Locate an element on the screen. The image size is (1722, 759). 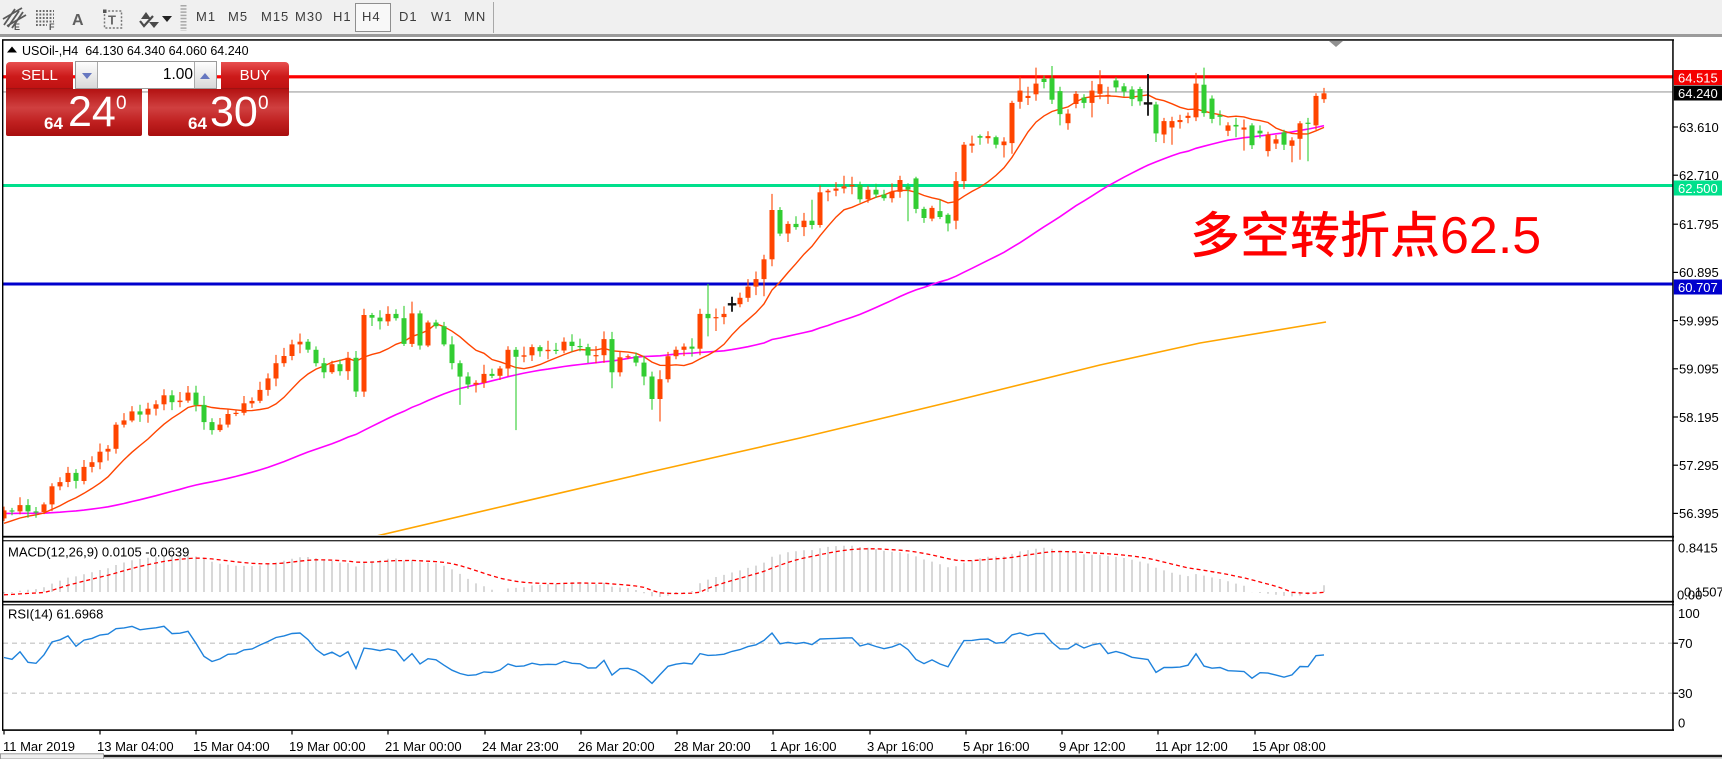
svg-text: 62.710 is located at coordinates (1699, 175).